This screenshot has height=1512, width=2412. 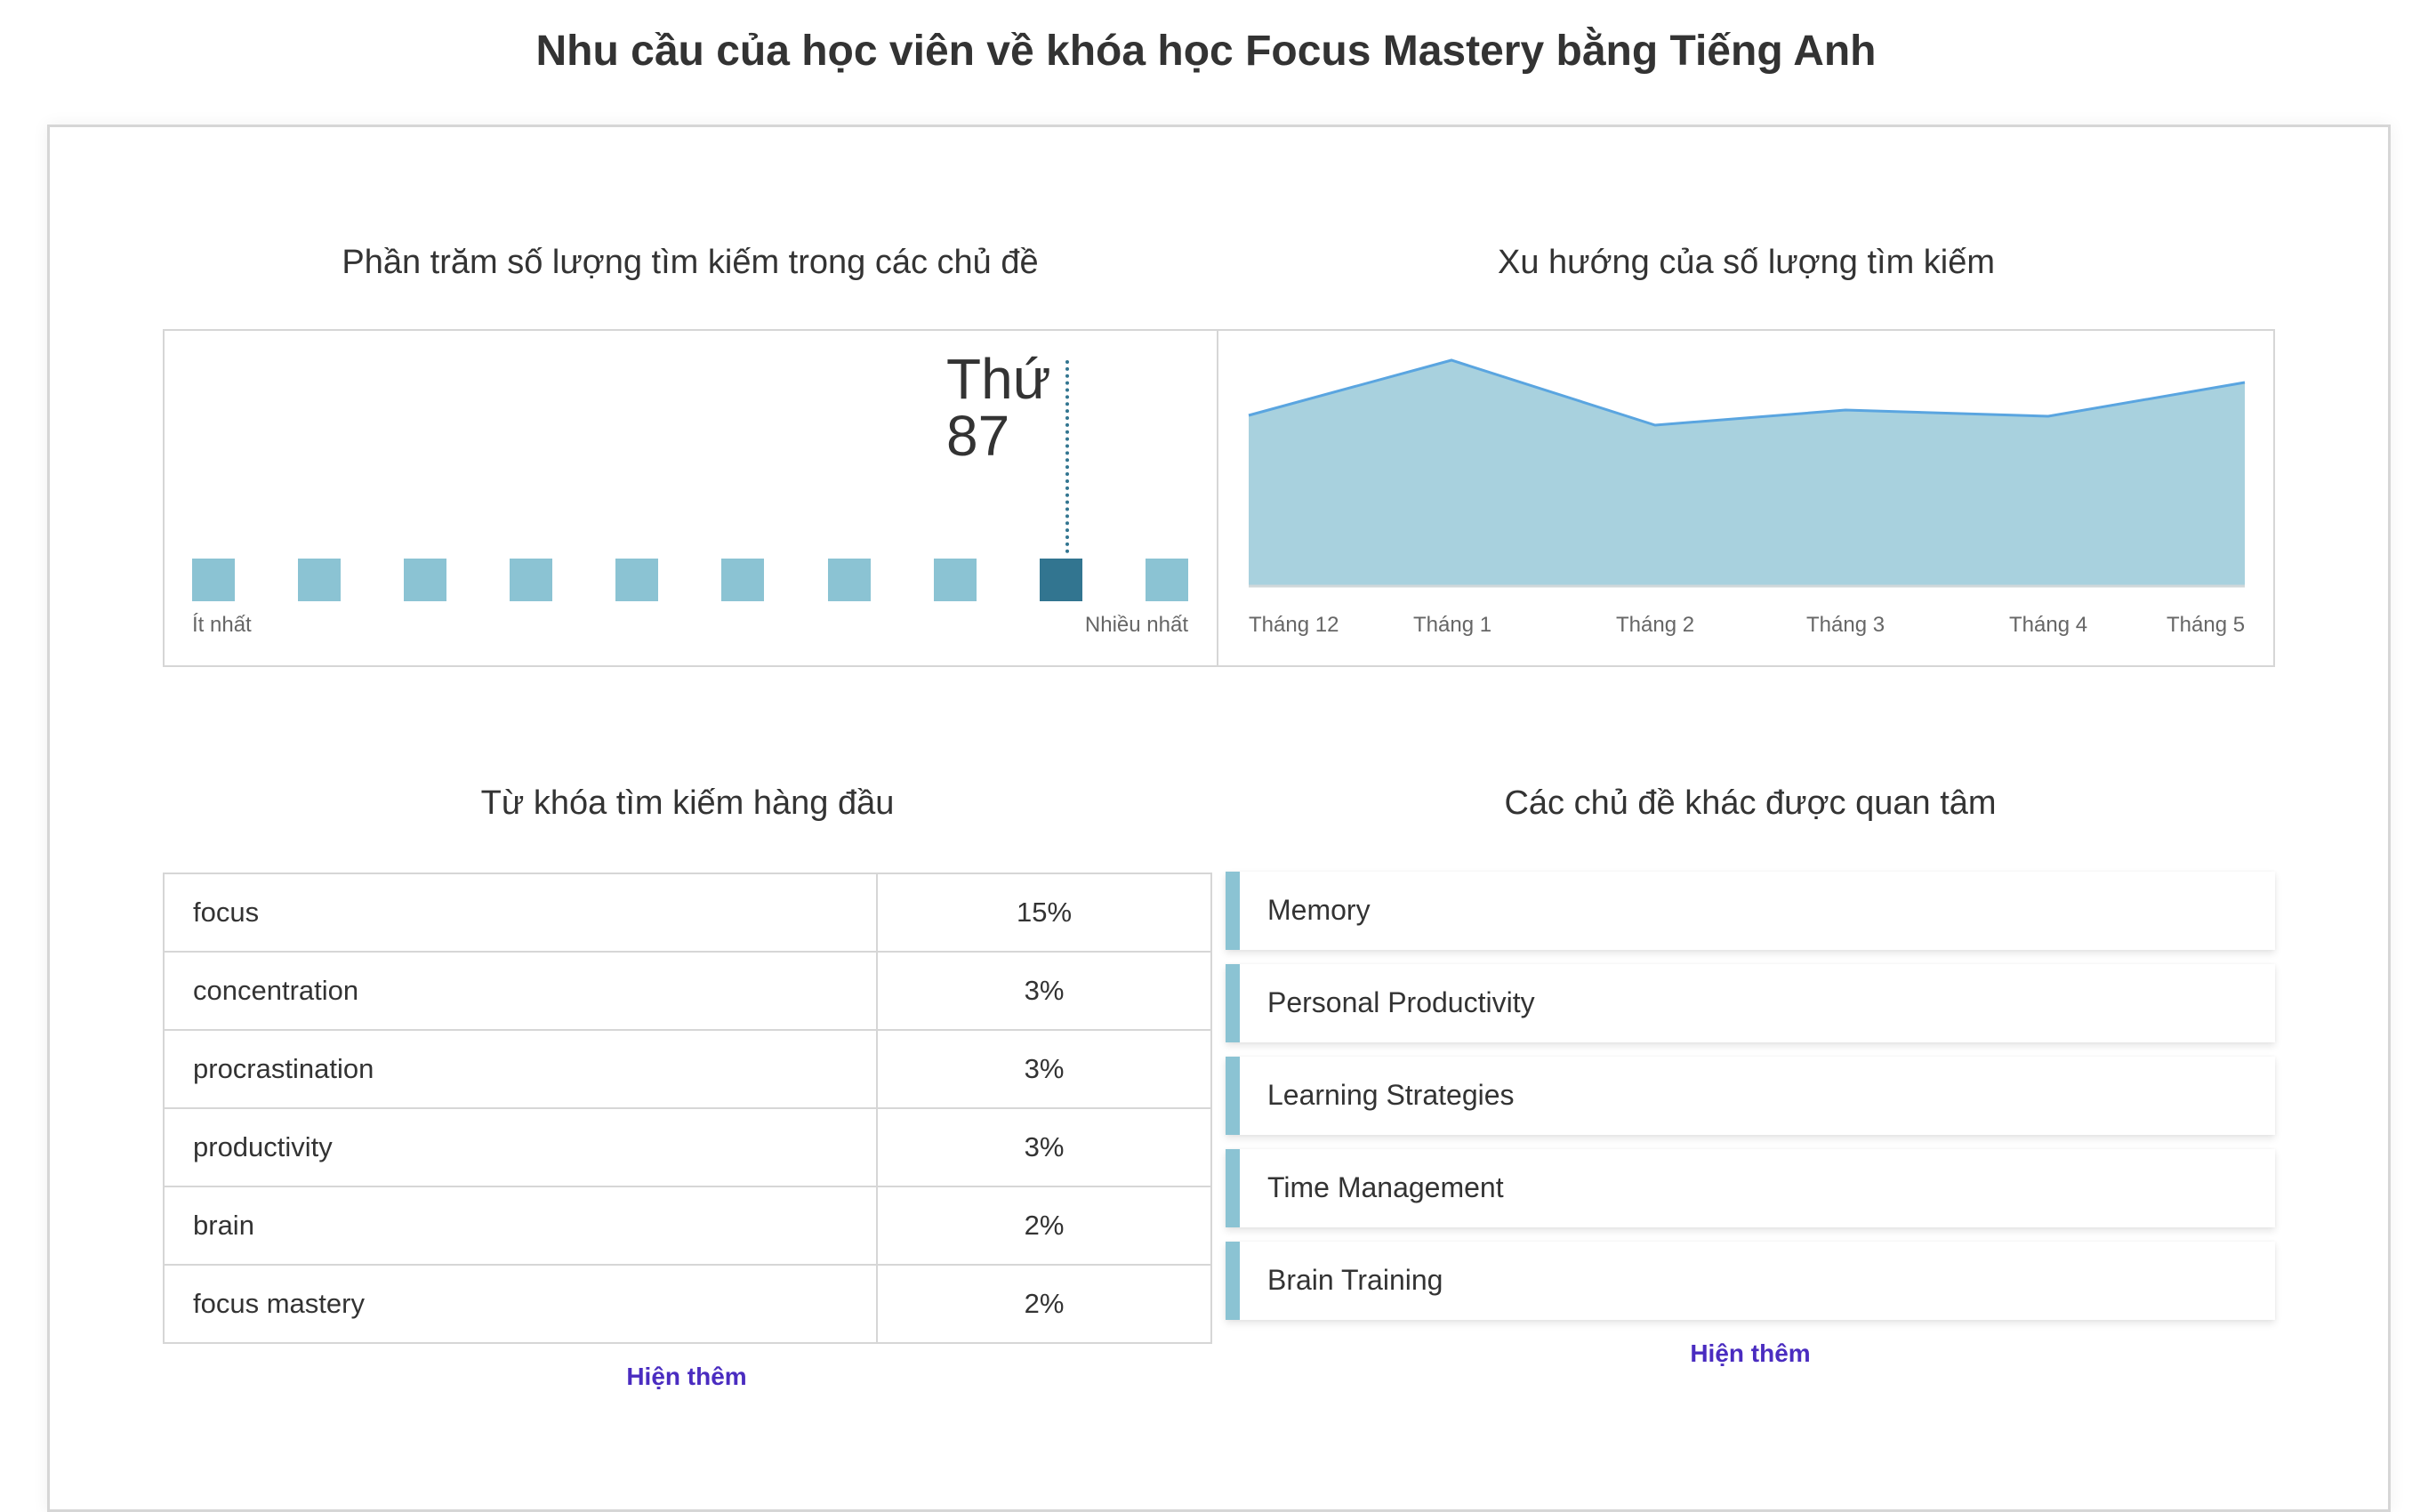 What do you see at coordinates (1294, 625) in the screenshot?
I see `month-label: Tháng 12` at bounding box center [1294, 625].